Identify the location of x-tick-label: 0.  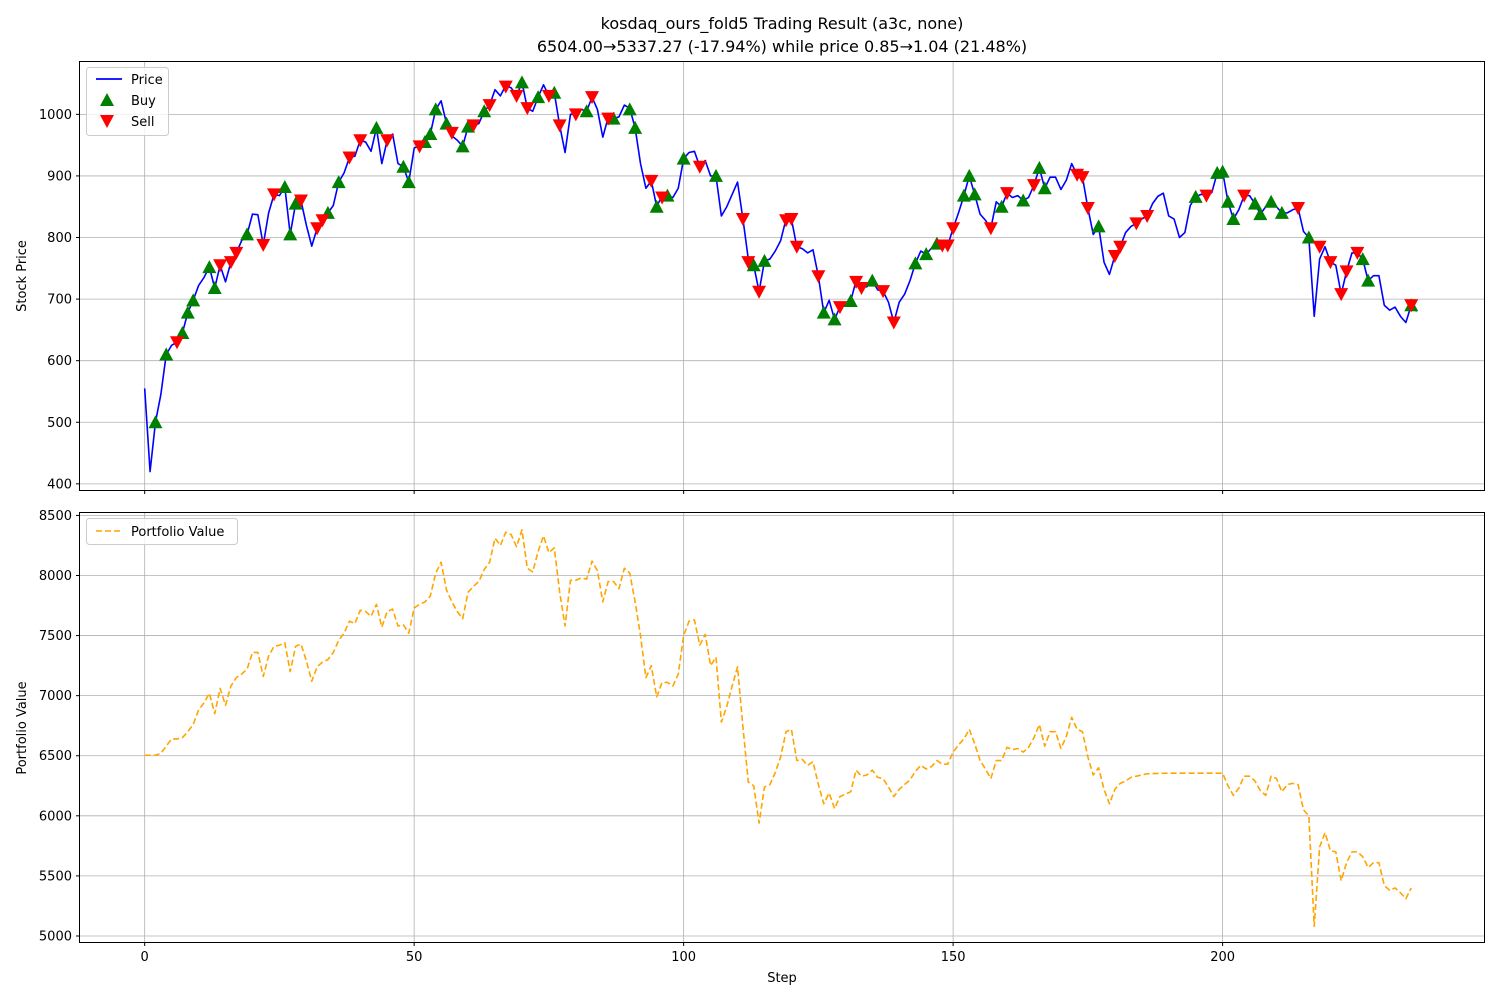
(145, 957).